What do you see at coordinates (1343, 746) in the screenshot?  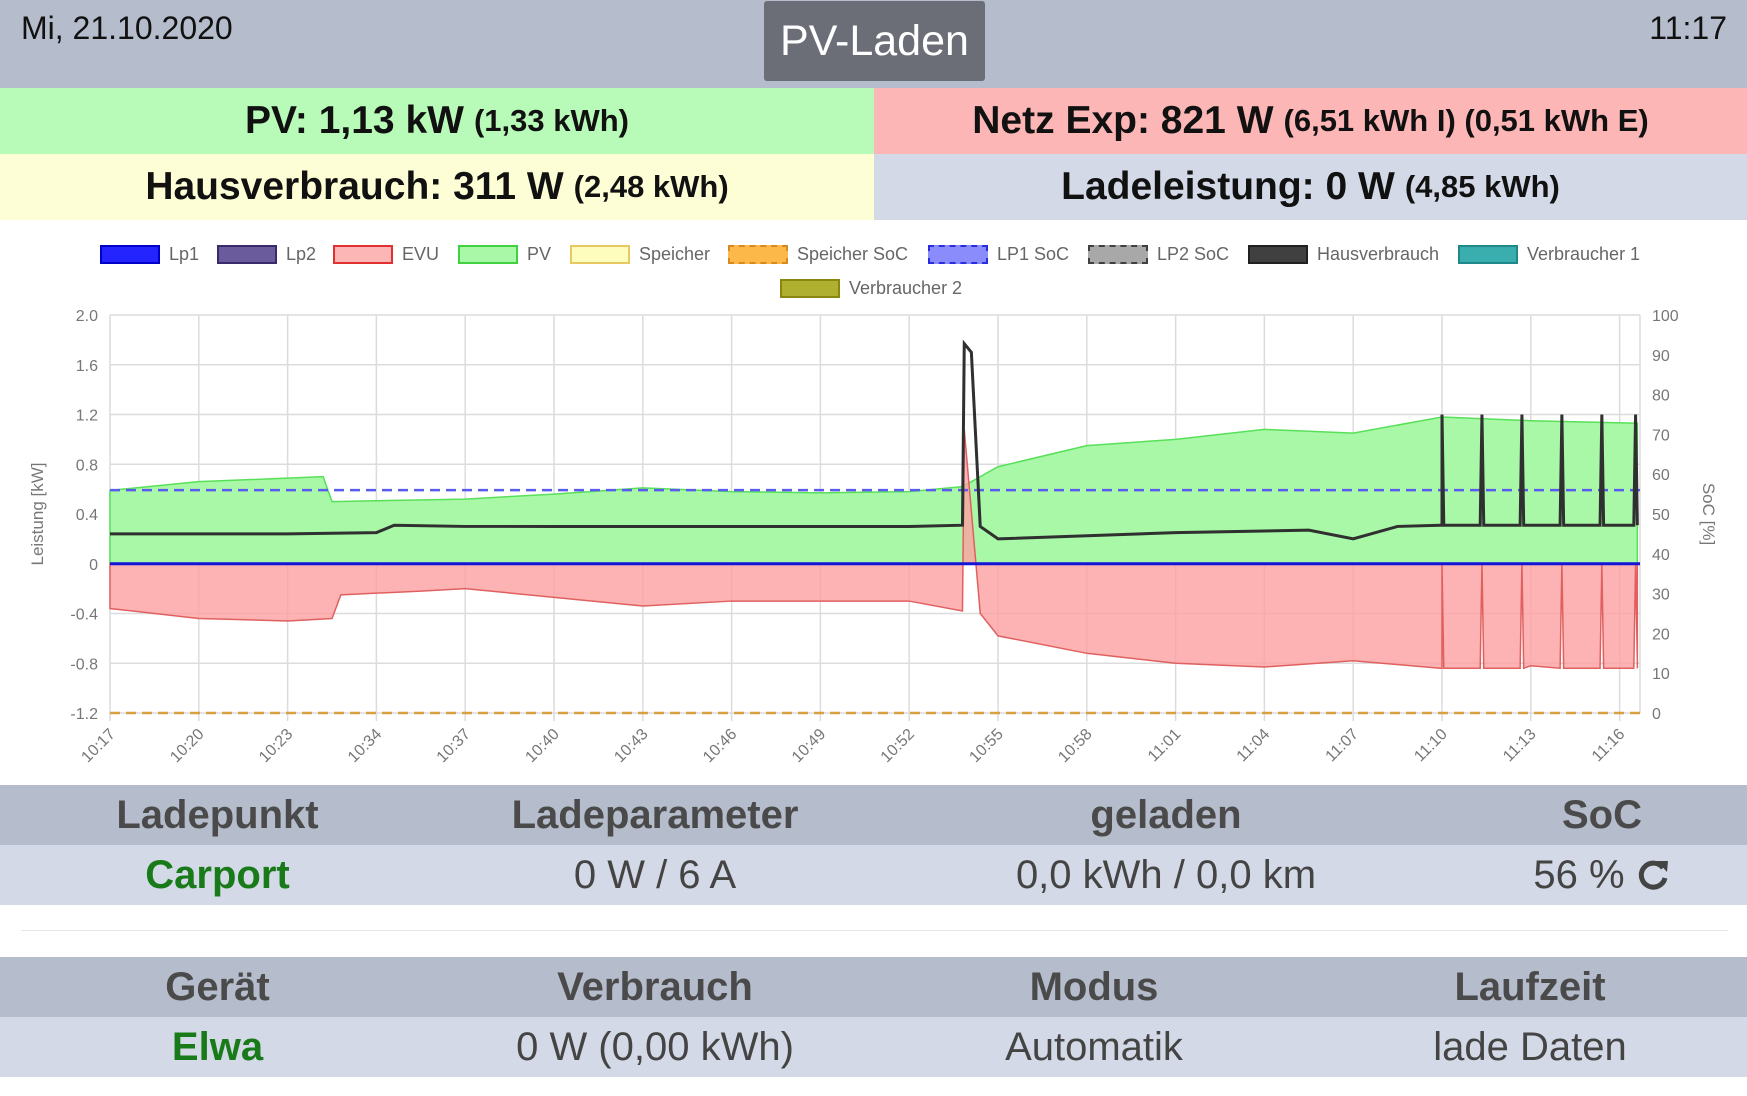 I see `x-tick-label: 11:07` at bounding box center [1343, 746].